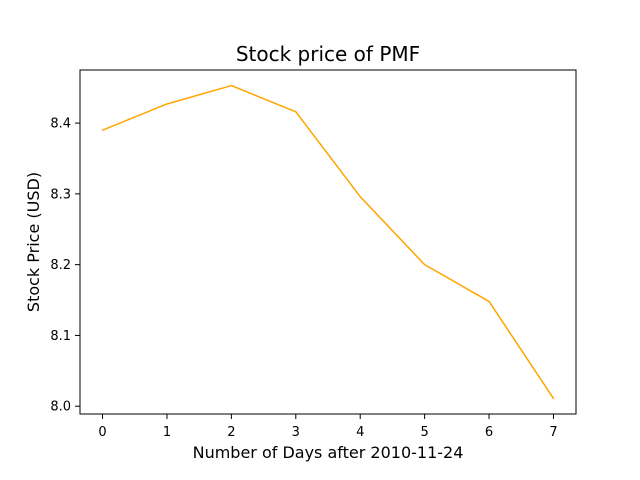 This screenshot has width=640, height=480. What do you see at coordinates (60, 124) in the screenshot?
I see `y-tick-label: 8.4` at bounding box center [60, 124].